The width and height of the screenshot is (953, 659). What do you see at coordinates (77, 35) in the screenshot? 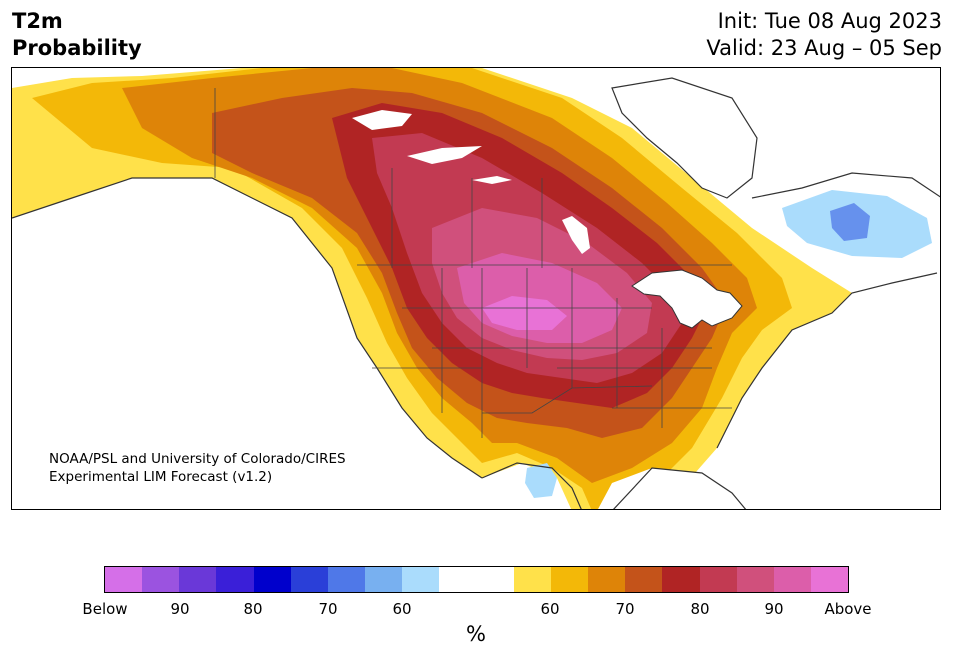
I see `title-left: T2m Probability` at bounding box center [77, 35].